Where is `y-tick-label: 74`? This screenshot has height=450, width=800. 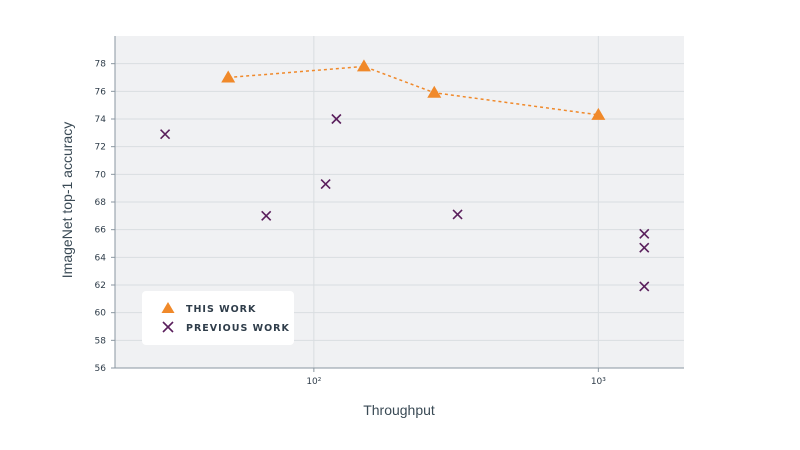 y-tick-label: 74 is located at coordinates (101, 120).